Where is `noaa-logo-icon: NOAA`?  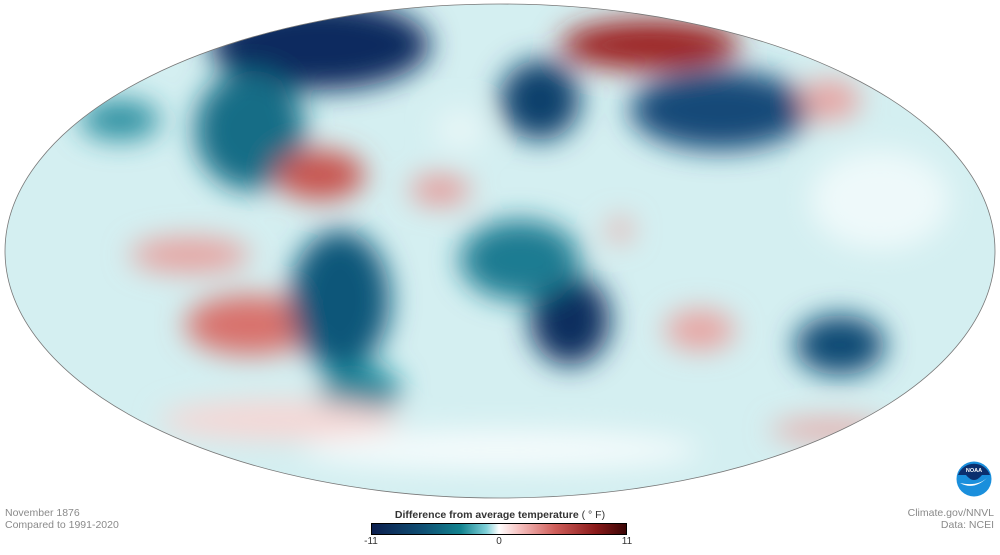
noaa-logo-icon: NOAA is located at coordinates (974, 479).